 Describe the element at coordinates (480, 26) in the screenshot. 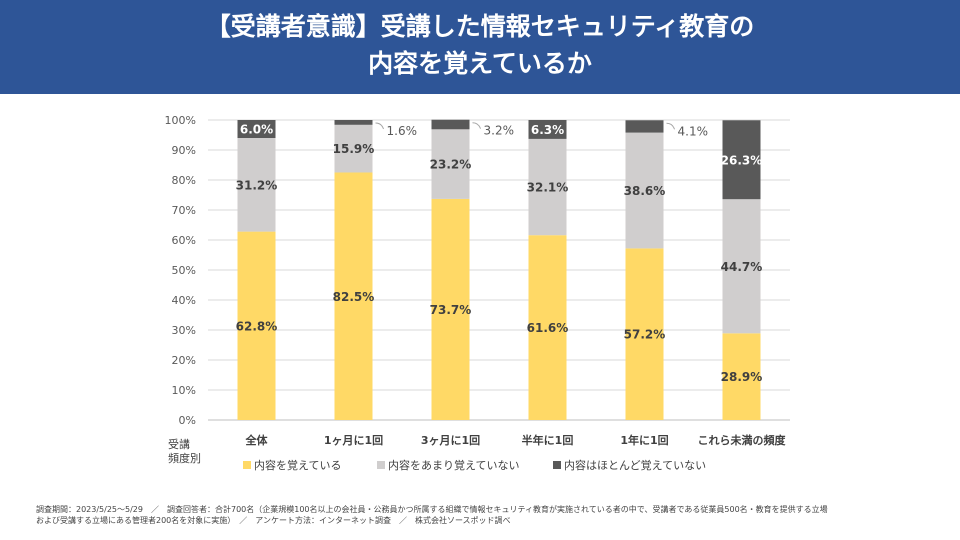

I see `page-title-line-1: 【受講者意識】受講した情報セキュリティ教育の` at that location.